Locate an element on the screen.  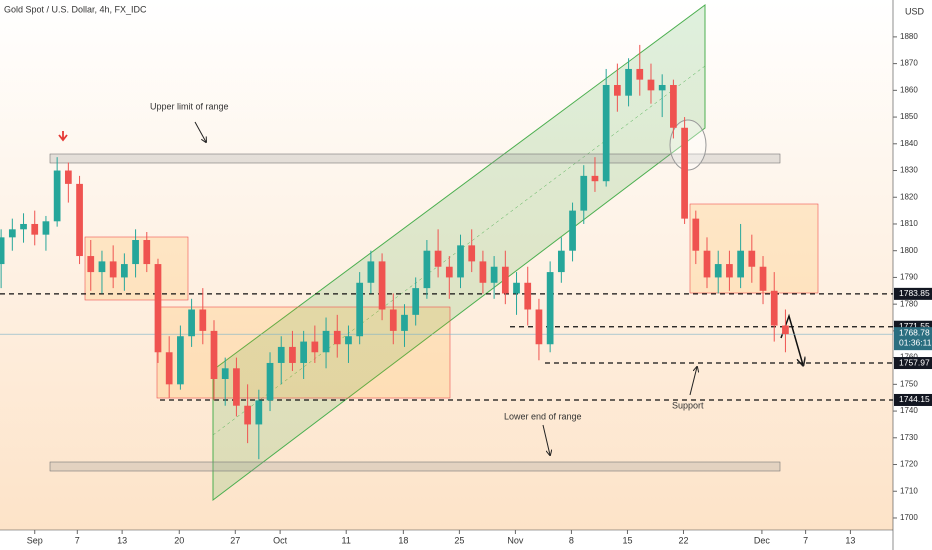
annotation-text: Upper limit of range is located at coordinates (189, 106).